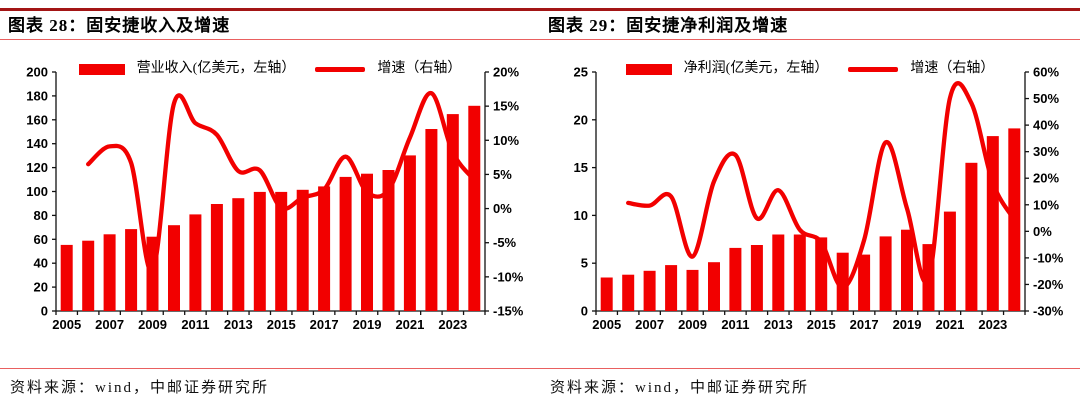 This screenshot has width=1080, height=412. I want to click on left-axis-tick-label: 20, so click(581, 119).